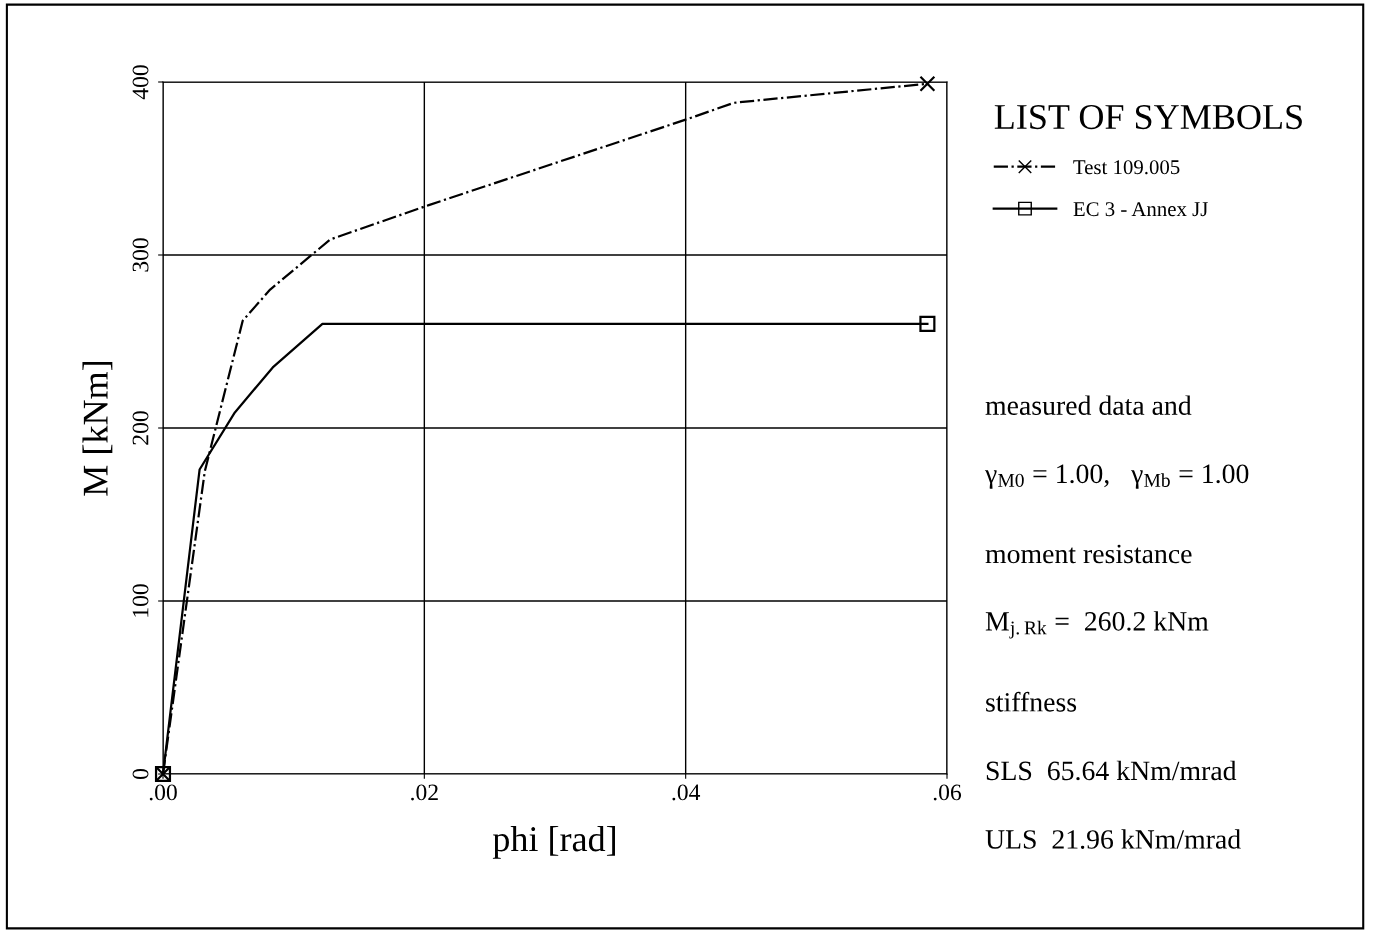 The height and width of the screenshot is (933, 1377). Describe the element at coordinates (140, 428) in the screenshot. I see `y-tick-label: 200` at that location.